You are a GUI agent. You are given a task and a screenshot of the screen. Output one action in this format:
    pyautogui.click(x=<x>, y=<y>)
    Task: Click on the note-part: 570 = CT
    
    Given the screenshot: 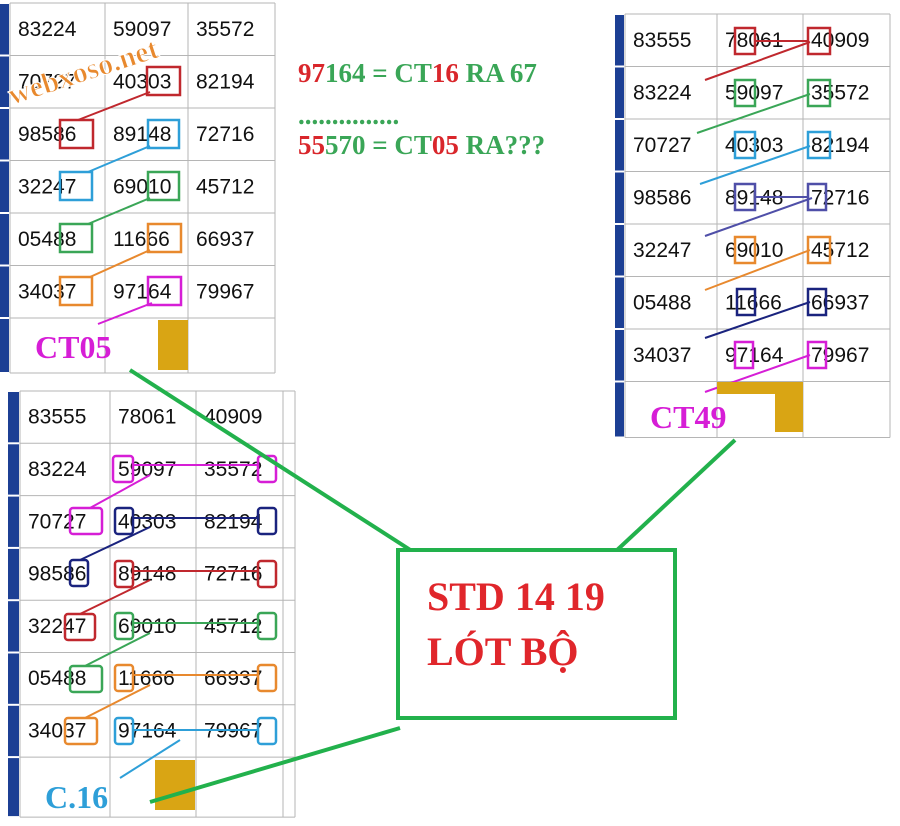 What is the action you would take?
    pyautogui.click(x=378, y=145)
    